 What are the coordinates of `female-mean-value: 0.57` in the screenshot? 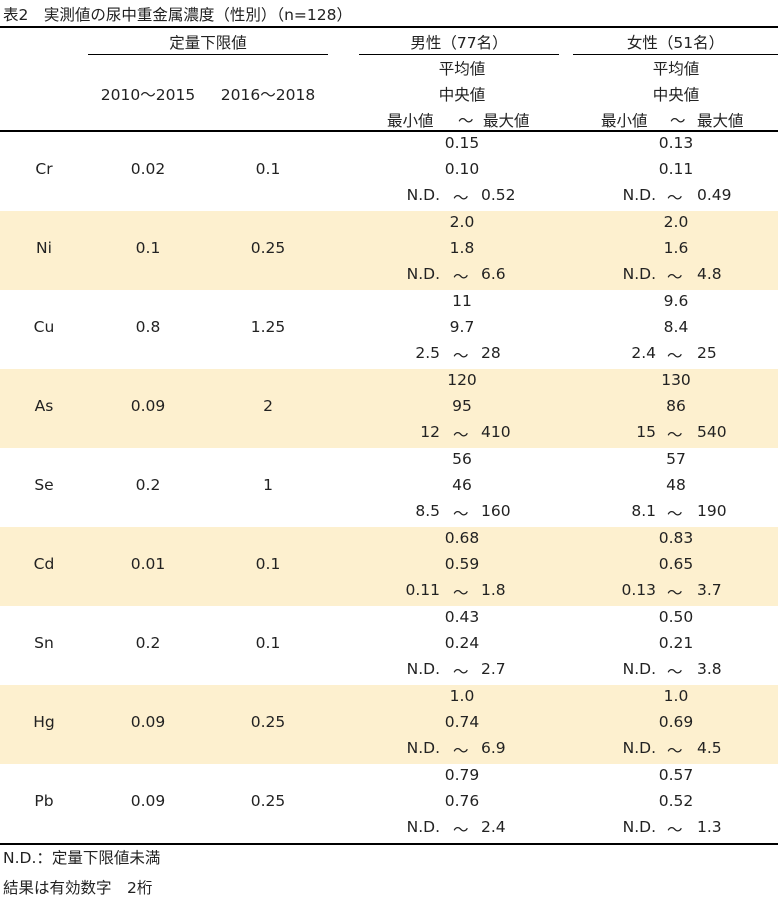 It's located at (676, 775).